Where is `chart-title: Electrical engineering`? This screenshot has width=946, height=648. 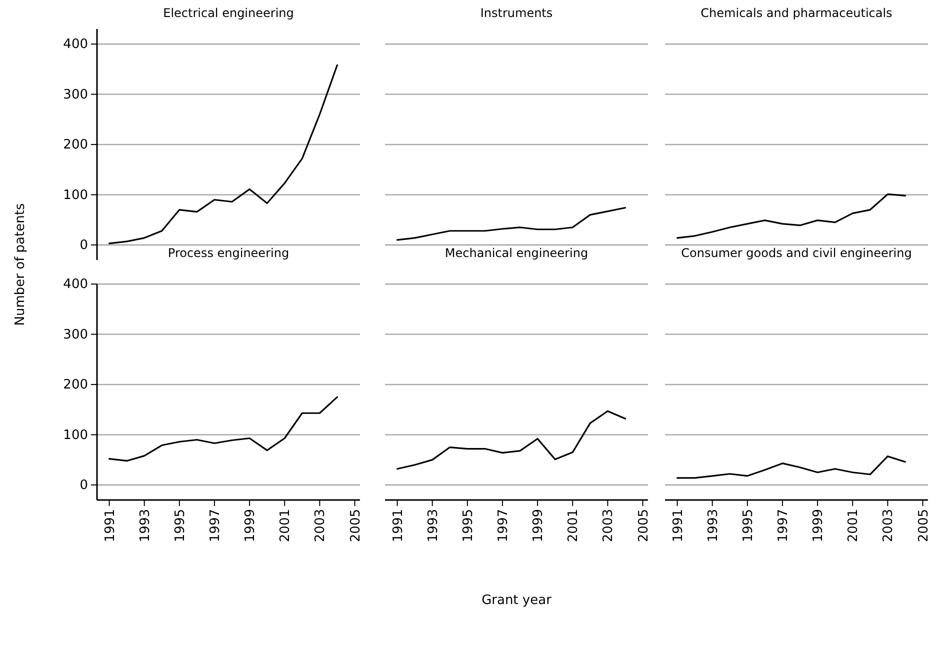 chart-title: Electrical engineering is located at coordinates (228, 13).